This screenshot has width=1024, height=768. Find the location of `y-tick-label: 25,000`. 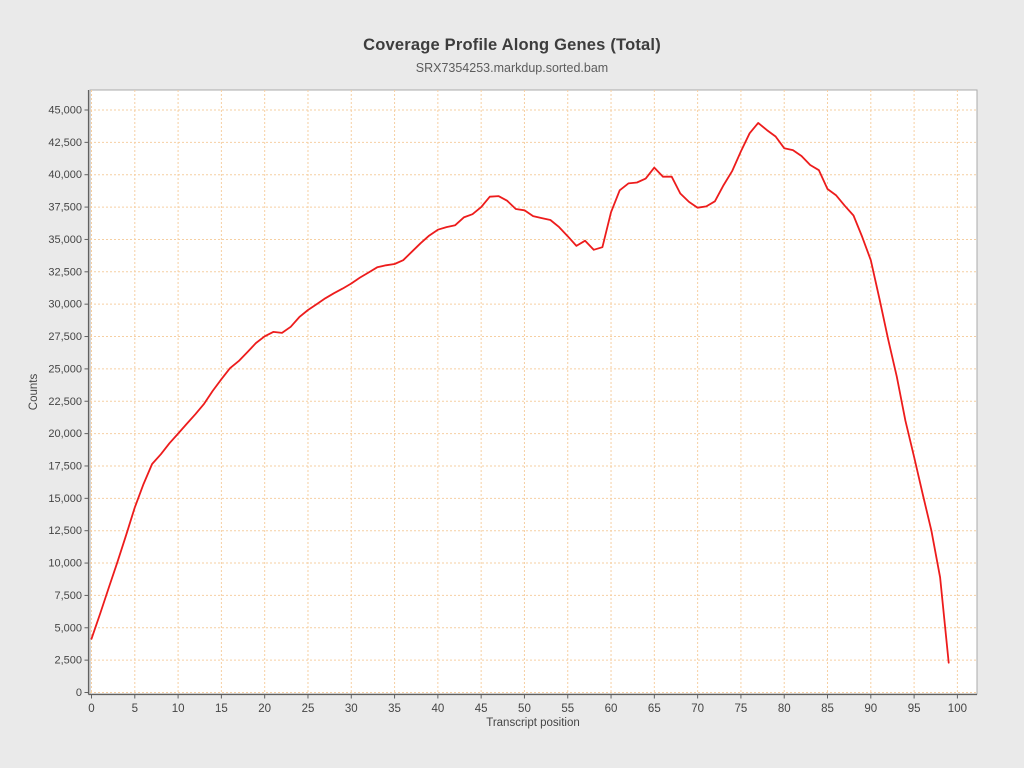

y-tick-label: 25,000 is located at coordinates (65, 369).